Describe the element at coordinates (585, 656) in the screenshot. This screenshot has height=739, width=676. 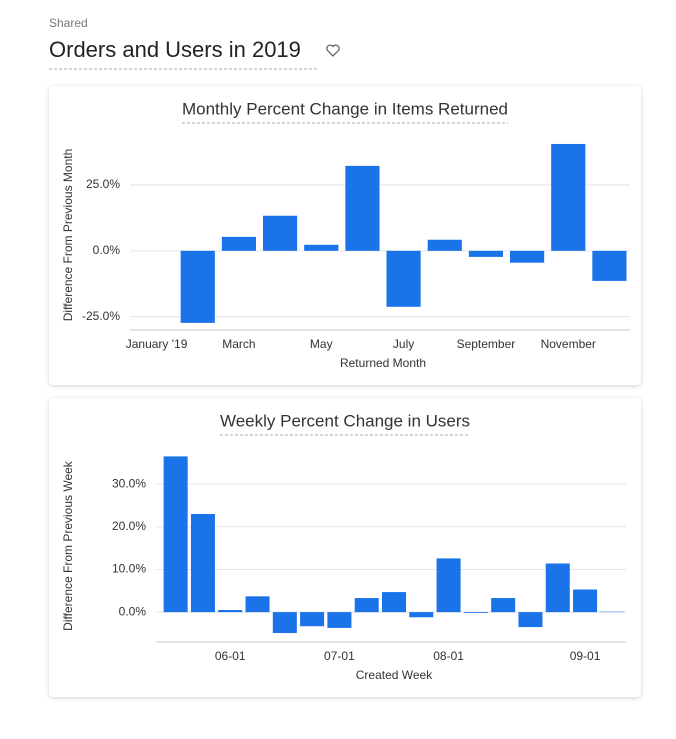
I see `x-tick-label: 09-01` at that location.